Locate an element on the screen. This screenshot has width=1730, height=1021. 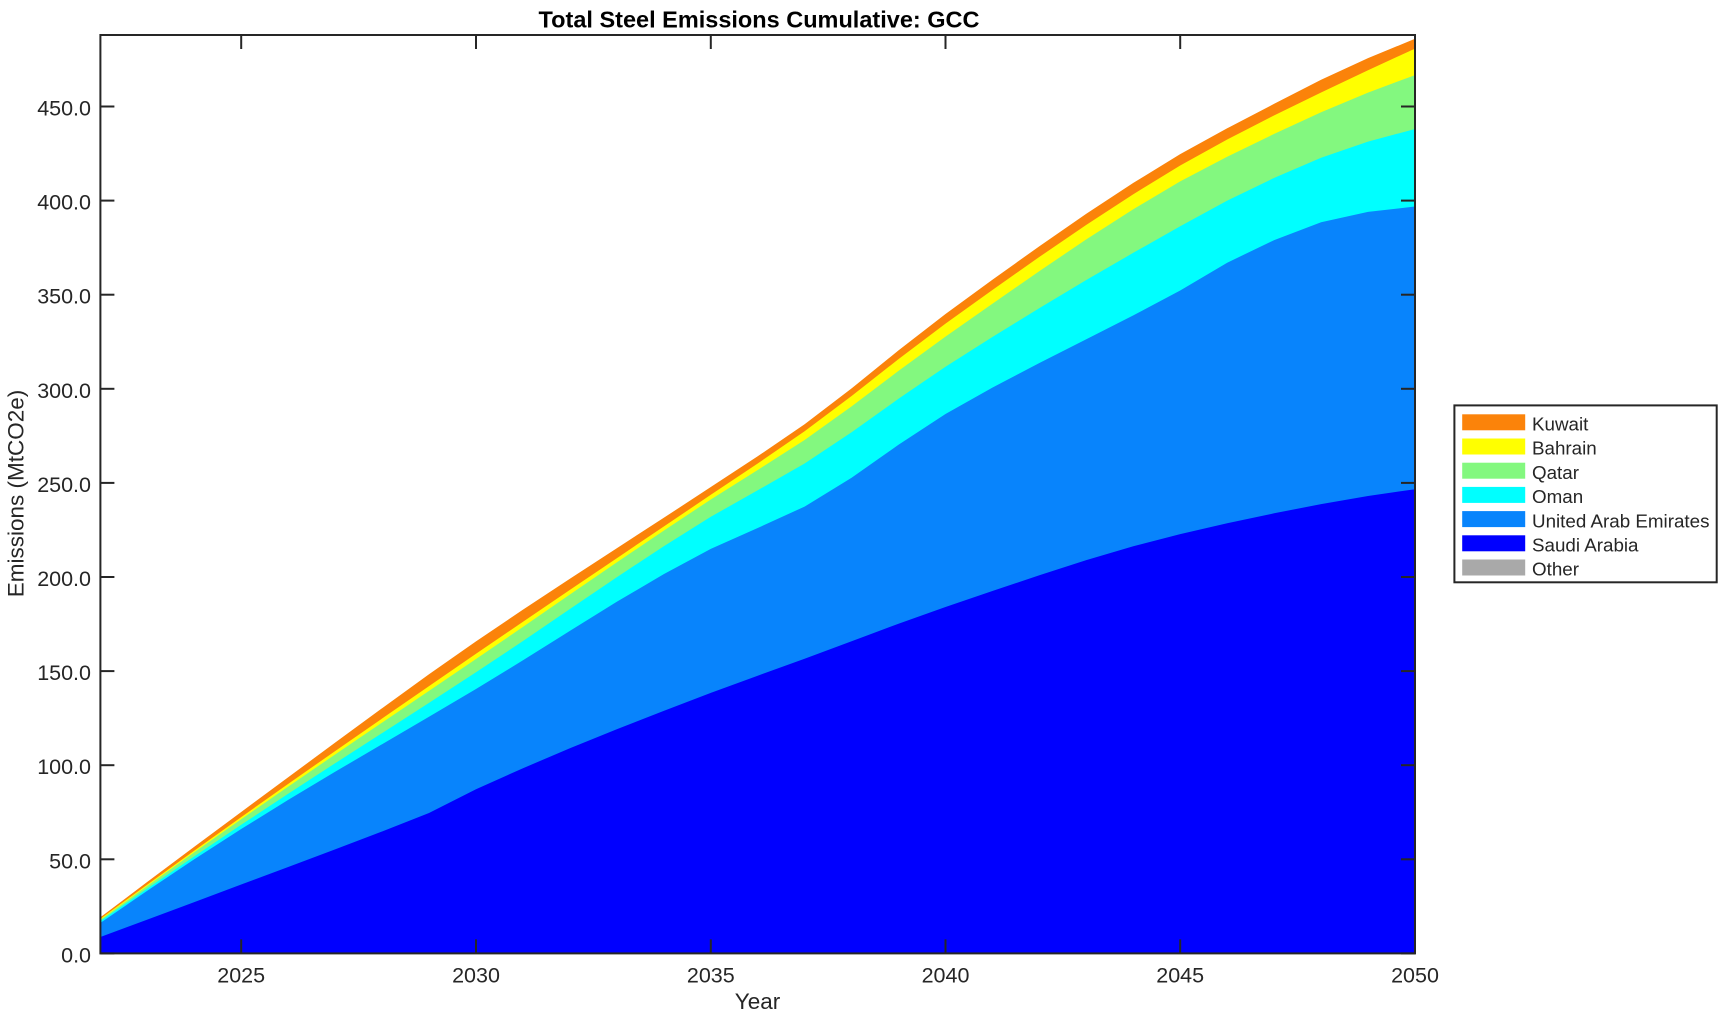
svg-text: 150.0 is located at coordinates (64, 673).